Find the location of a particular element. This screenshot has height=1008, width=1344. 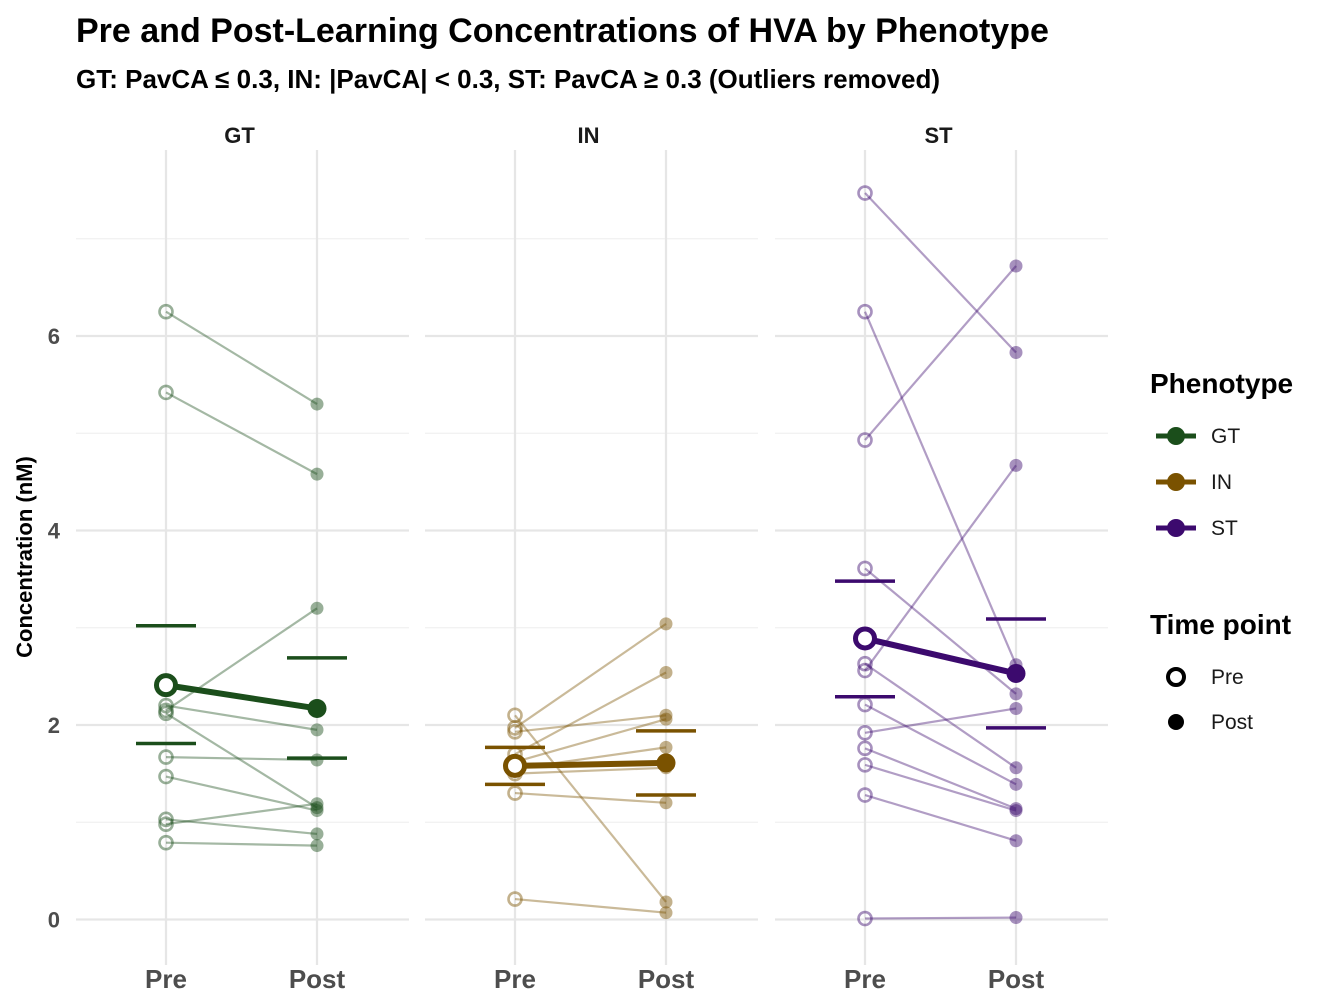

legend-post-label: Post is located at coordinates (1232, 722).